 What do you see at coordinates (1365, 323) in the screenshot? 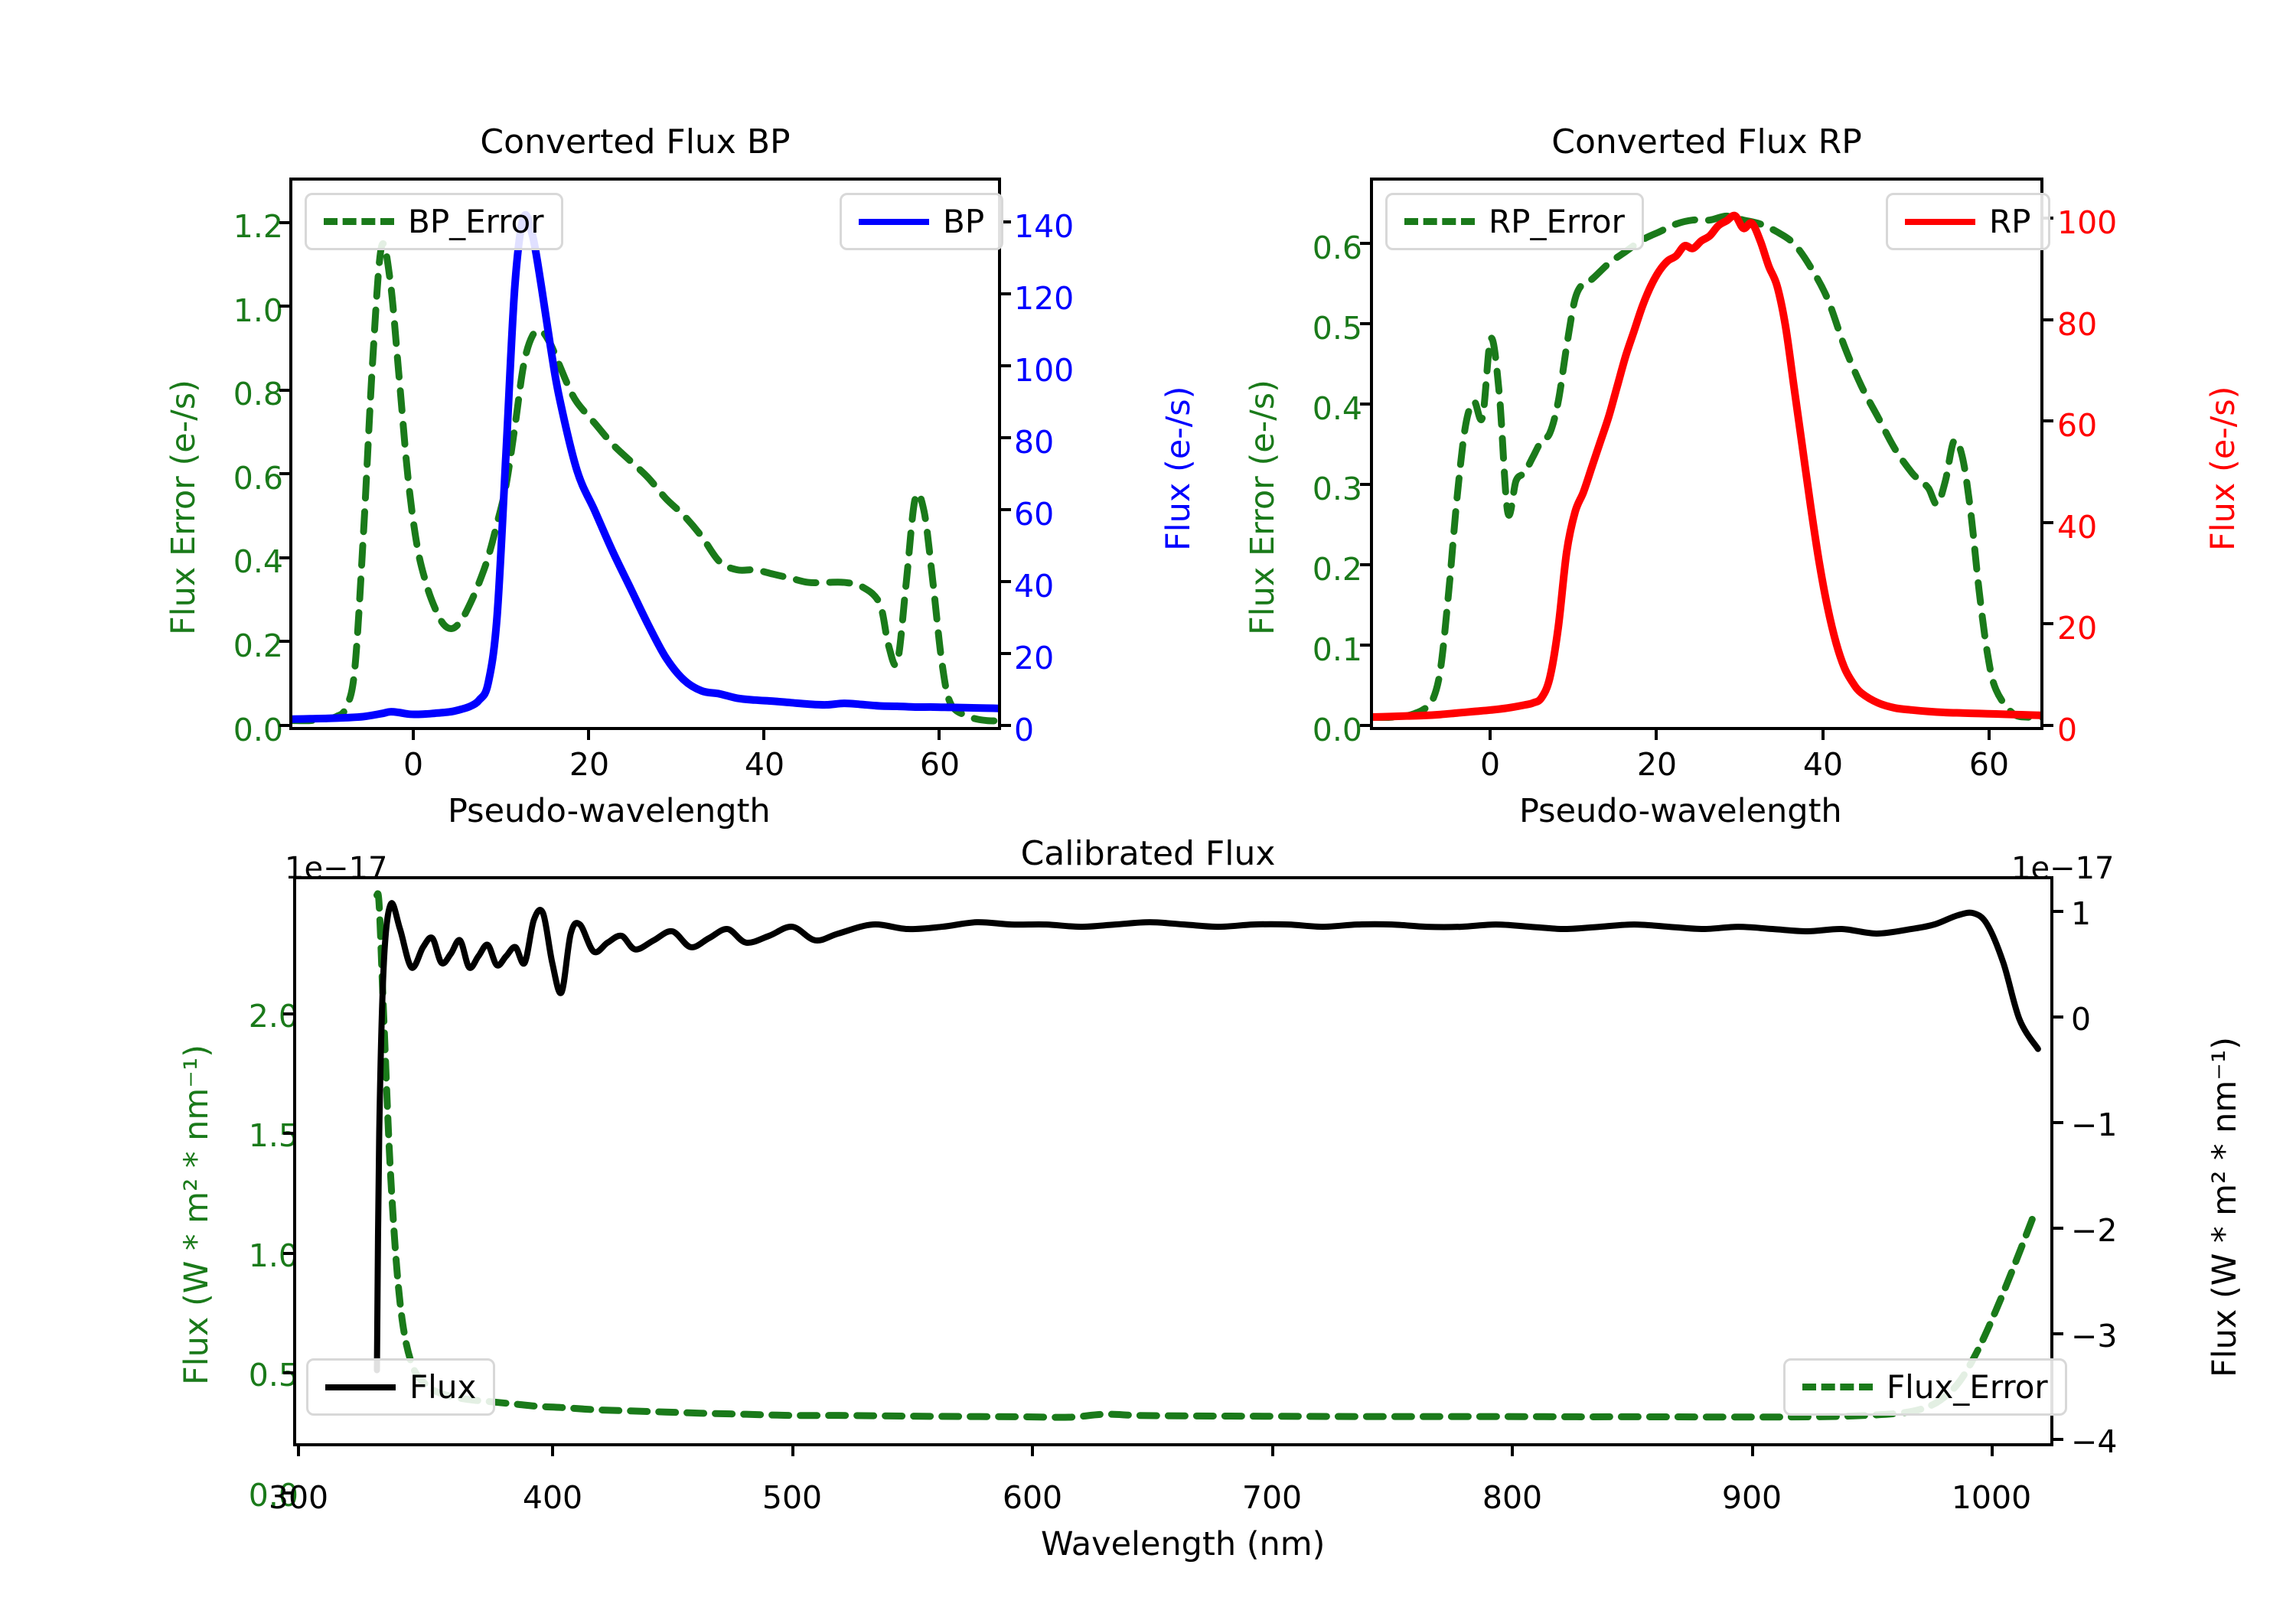
I see `rp-tick-l5` at bounding box center [1365, 323].